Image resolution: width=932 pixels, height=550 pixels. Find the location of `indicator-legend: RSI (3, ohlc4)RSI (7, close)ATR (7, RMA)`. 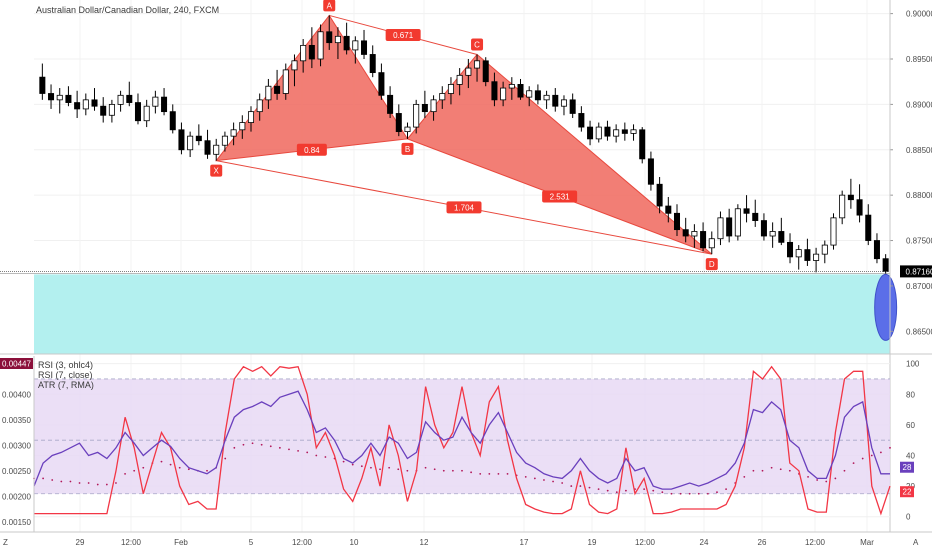

indicator-legend: RSI (3, ohlc4)RSI (7, close)ATR (7, RMA) is located at coordinates (66, 375).